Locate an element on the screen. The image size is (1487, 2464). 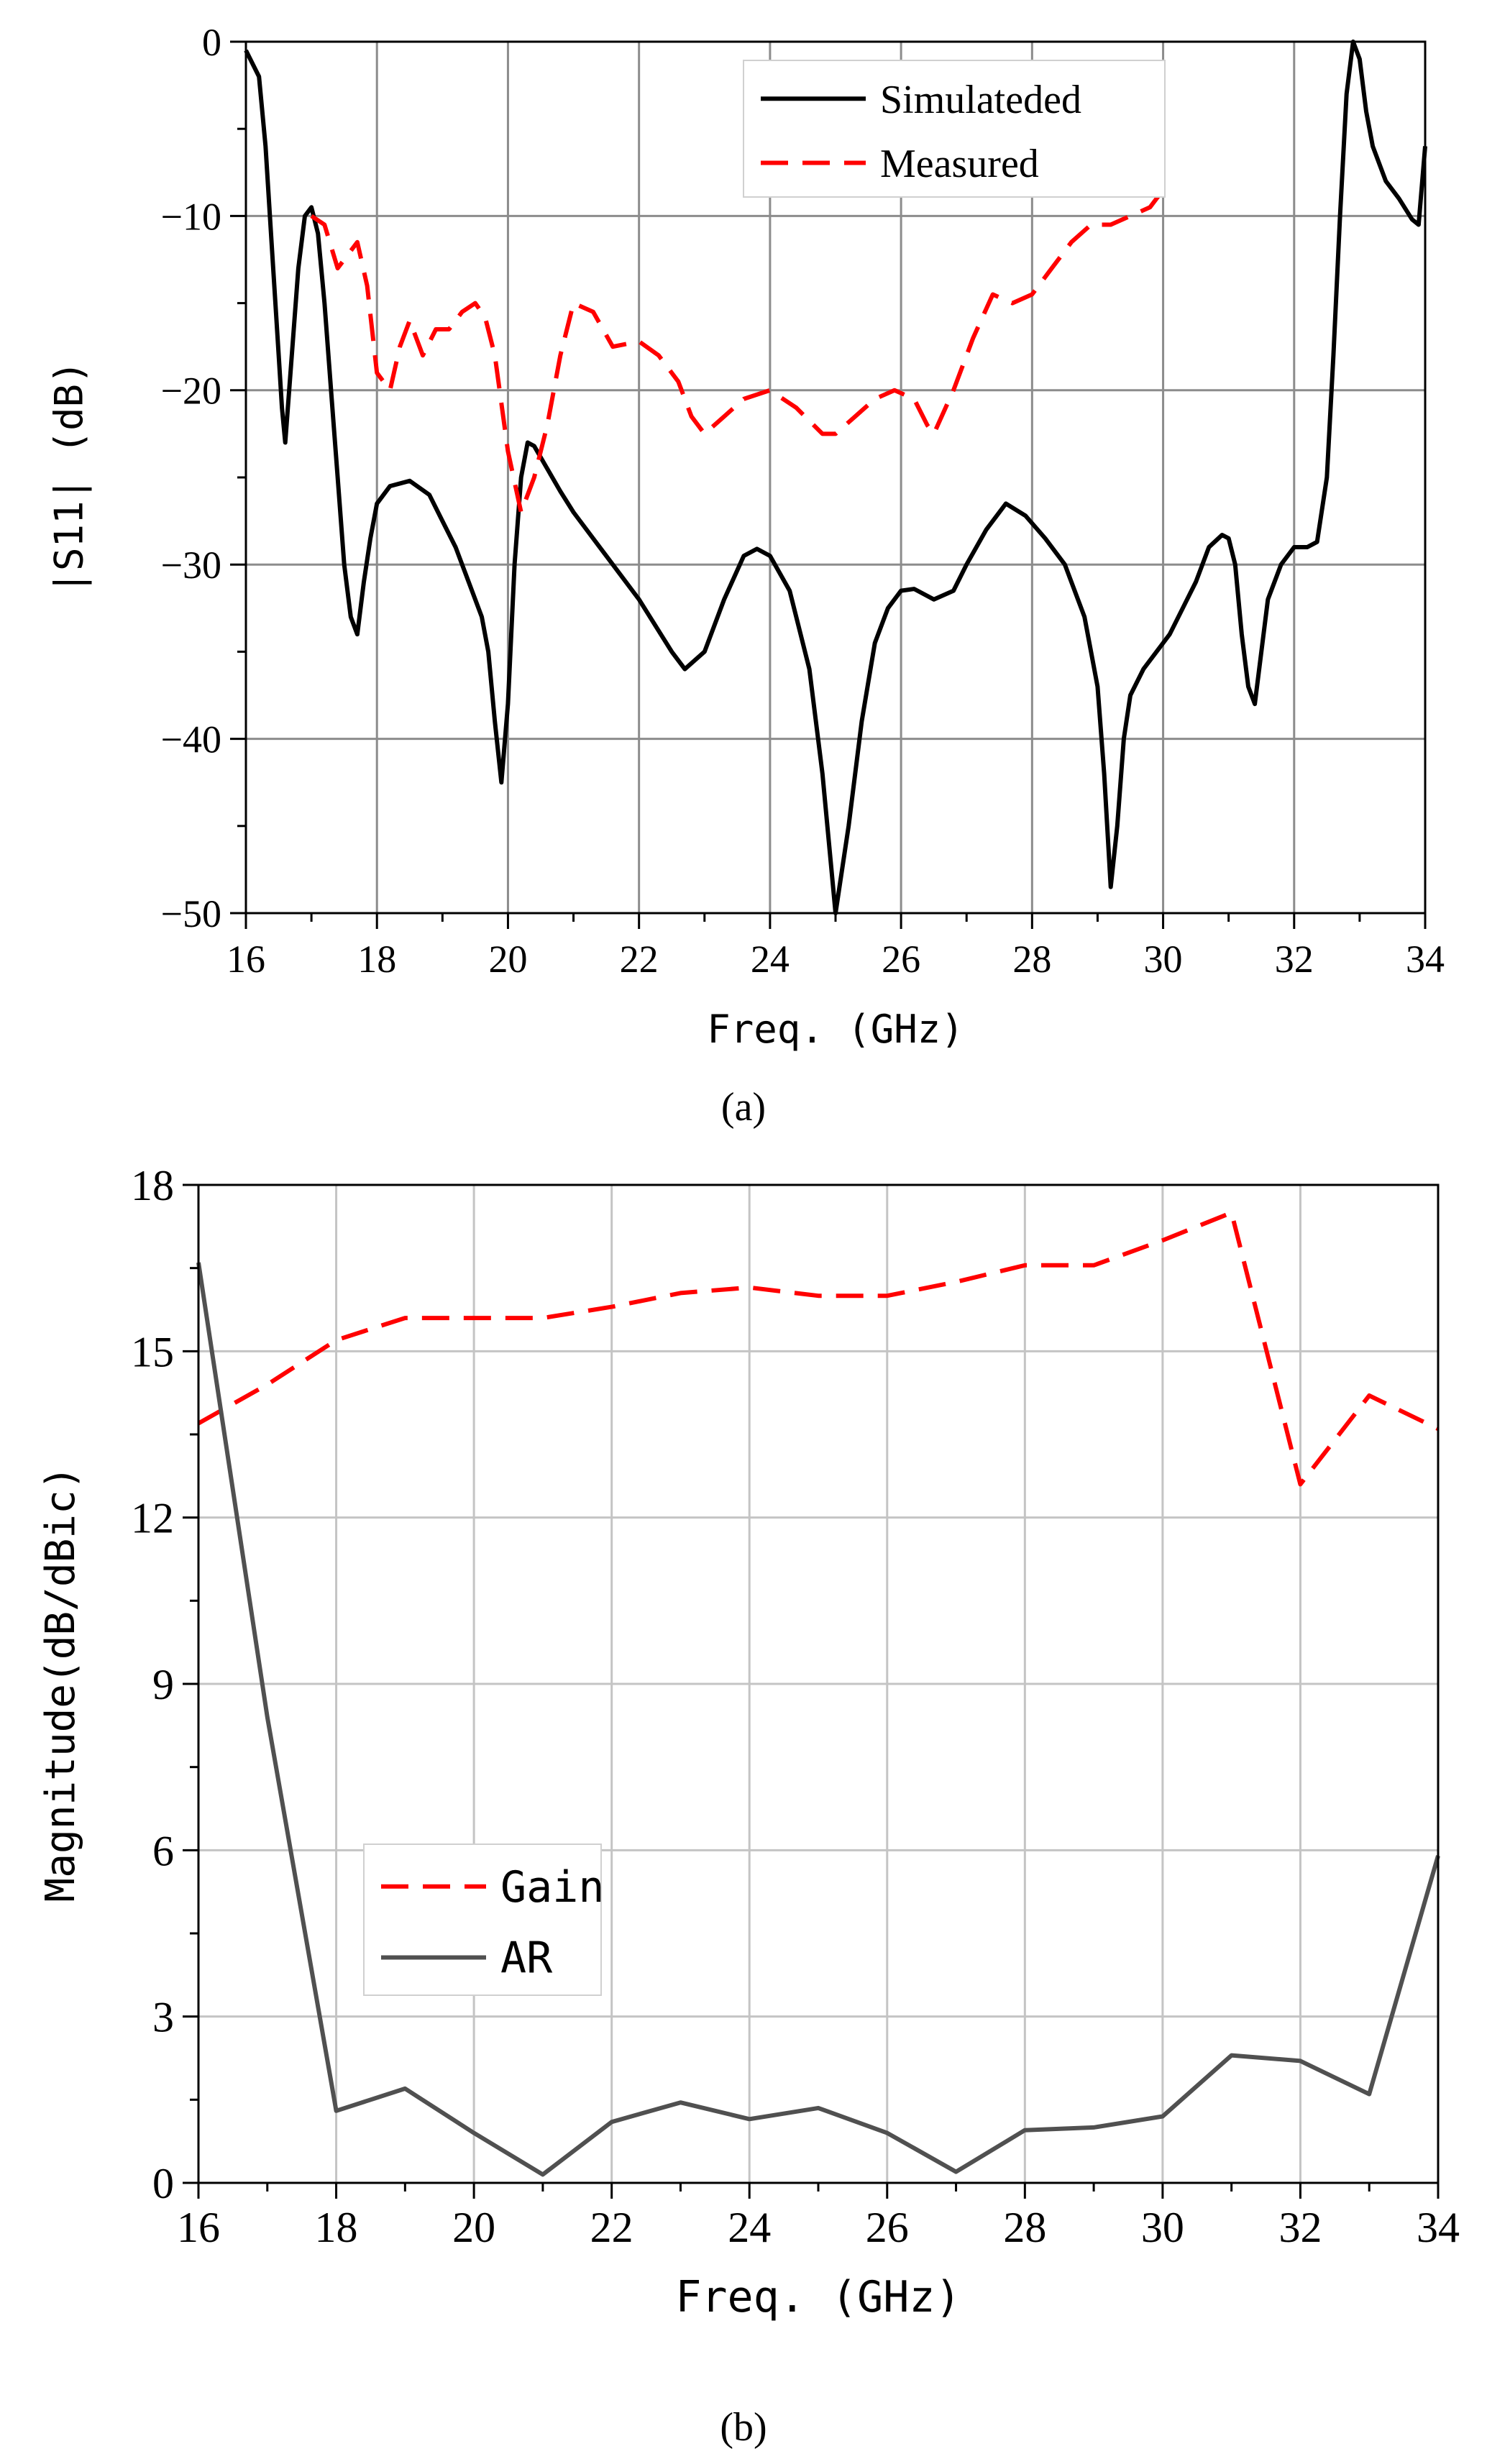
panel-b-legend: Gain AR is located at coordinates (484, 1920).